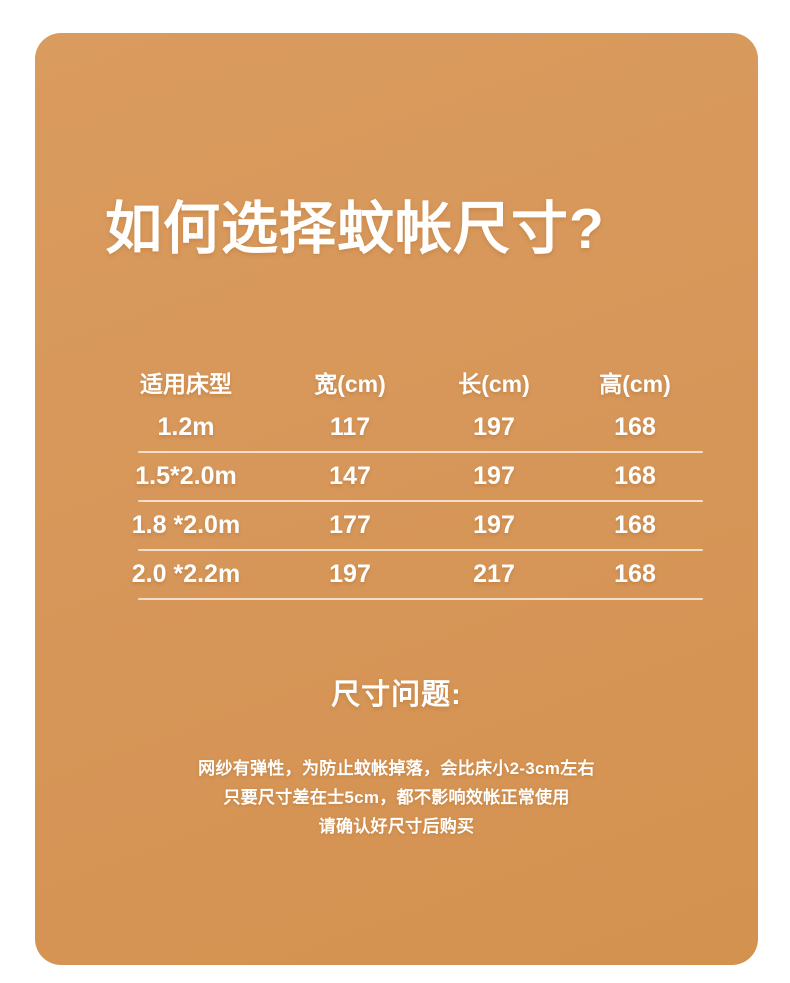 The width and height of the screenshot is (790, 983). What do you see at coordinates (186, 574) in the screenshot?
I see `cell-bed-type: 2.0 *2.2m` at bounding box center [186, 574].